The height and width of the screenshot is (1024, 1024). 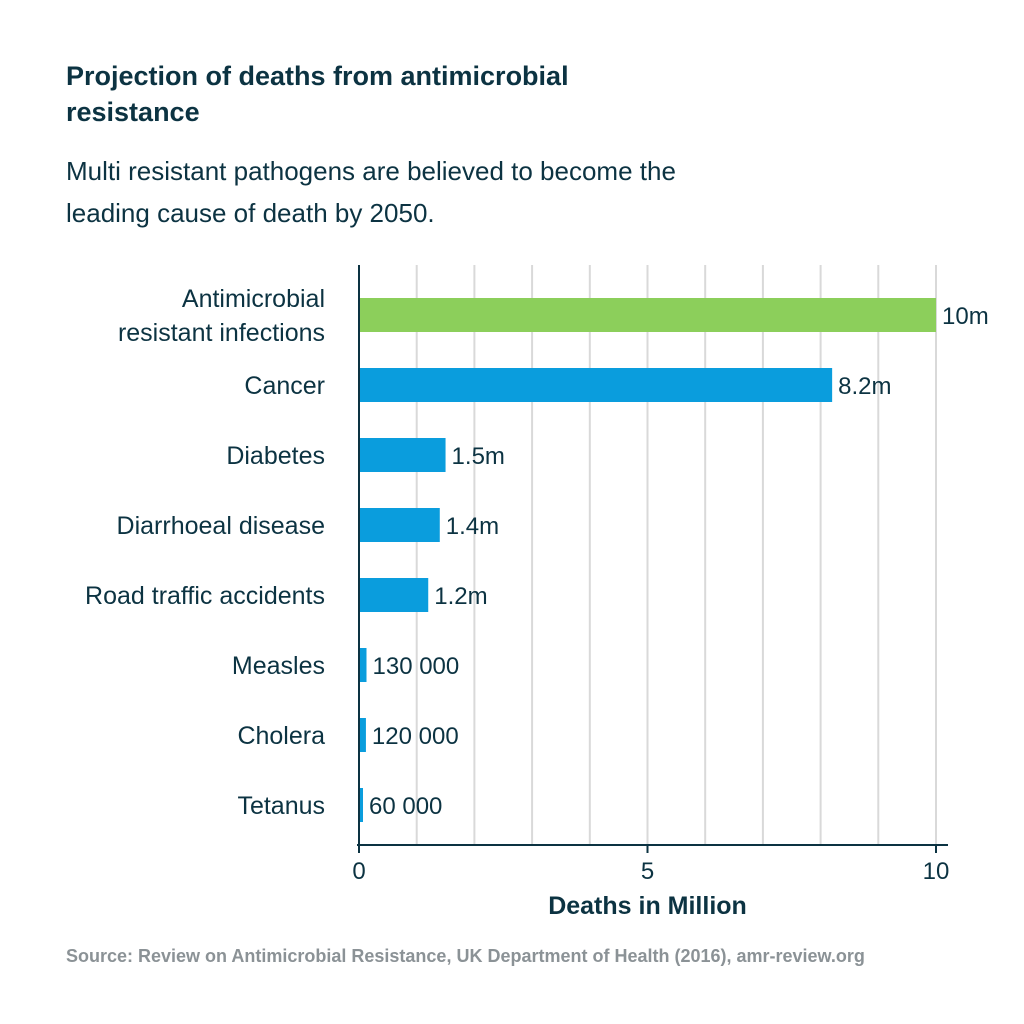 What do you see at coordinates (472, 526) in the screenshot?
I see `value-label: 1.4m` at bounding box center [472, 526].